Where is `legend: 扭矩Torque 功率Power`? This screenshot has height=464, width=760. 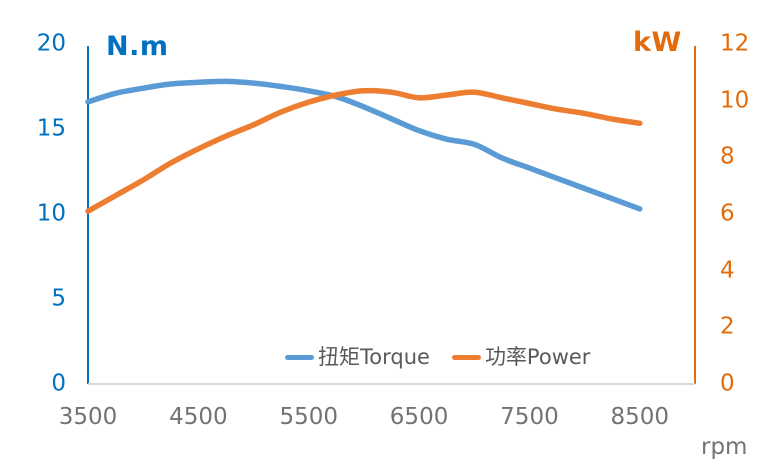 legend: 扭矩Torque 功率Power is located at coordinates (437, 357).